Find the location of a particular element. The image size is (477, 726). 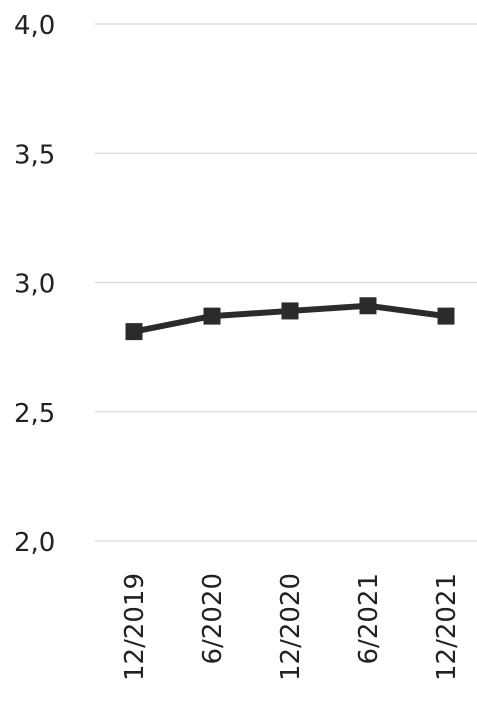

series is located at coordinates (290, 319).